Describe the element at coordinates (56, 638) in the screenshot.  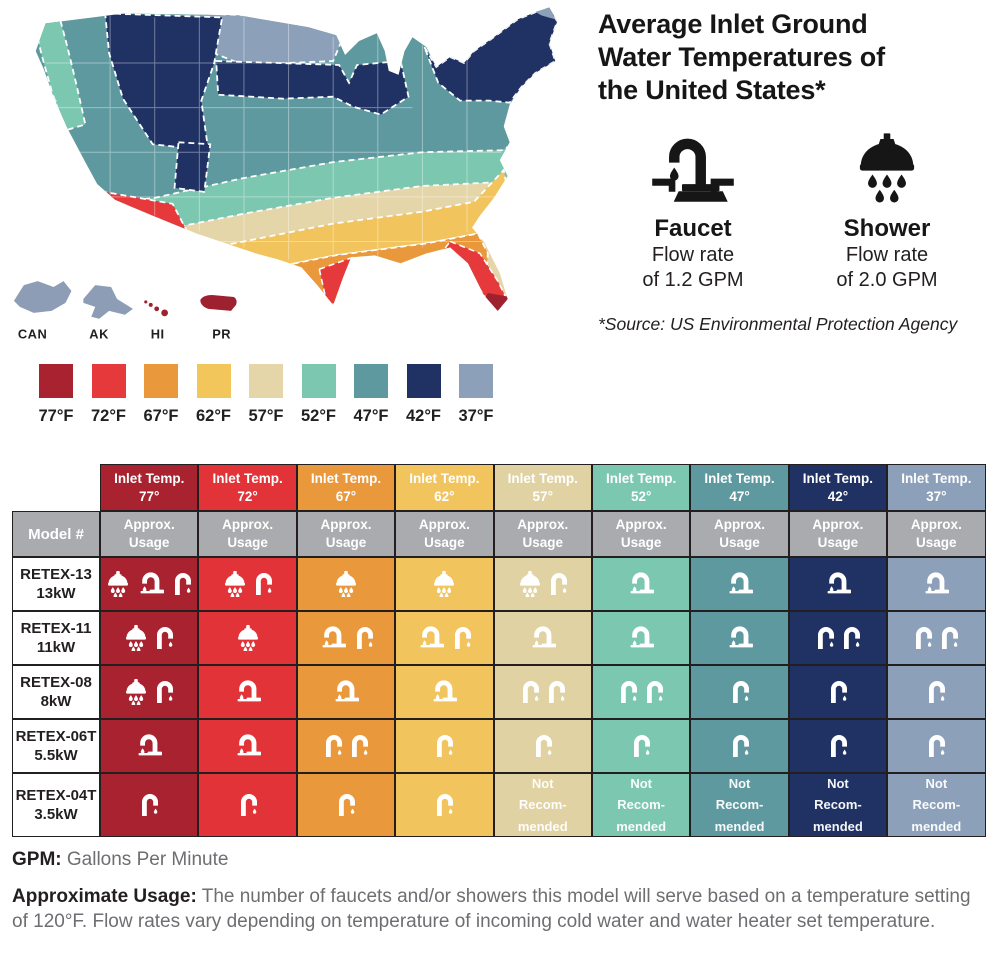
I see `model-cell: RETEX-11 11kW` at that location.